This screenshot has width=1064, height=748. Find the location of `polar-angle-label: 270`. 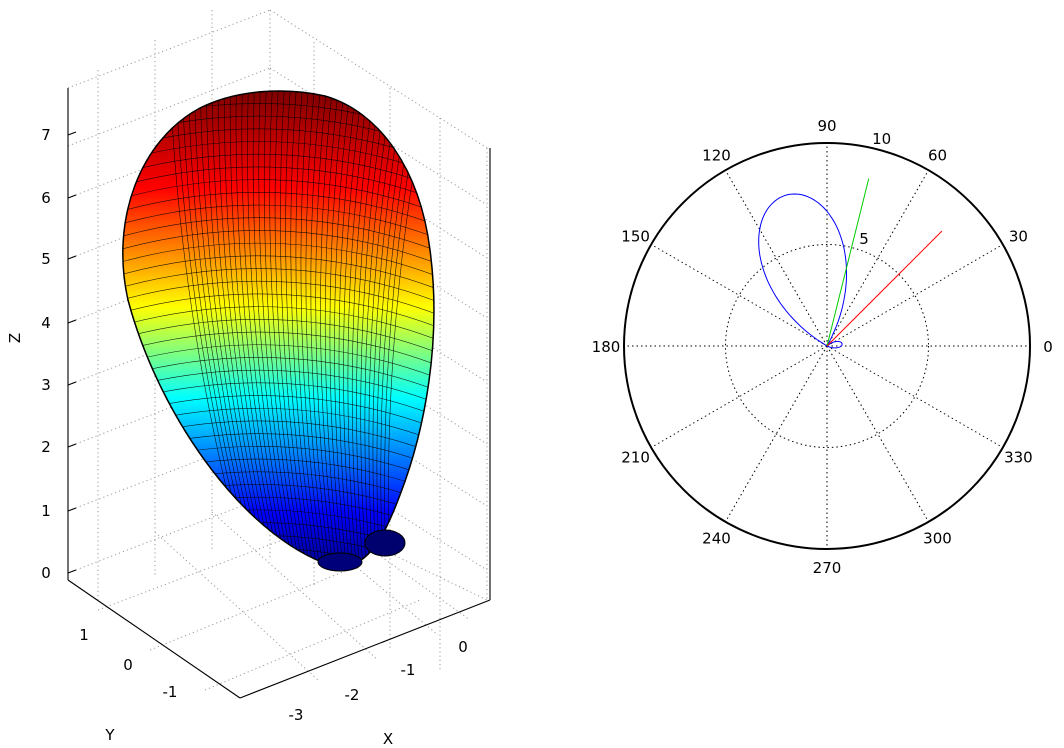

polar-angle-label: 270 is located at coordinates (827, 568).